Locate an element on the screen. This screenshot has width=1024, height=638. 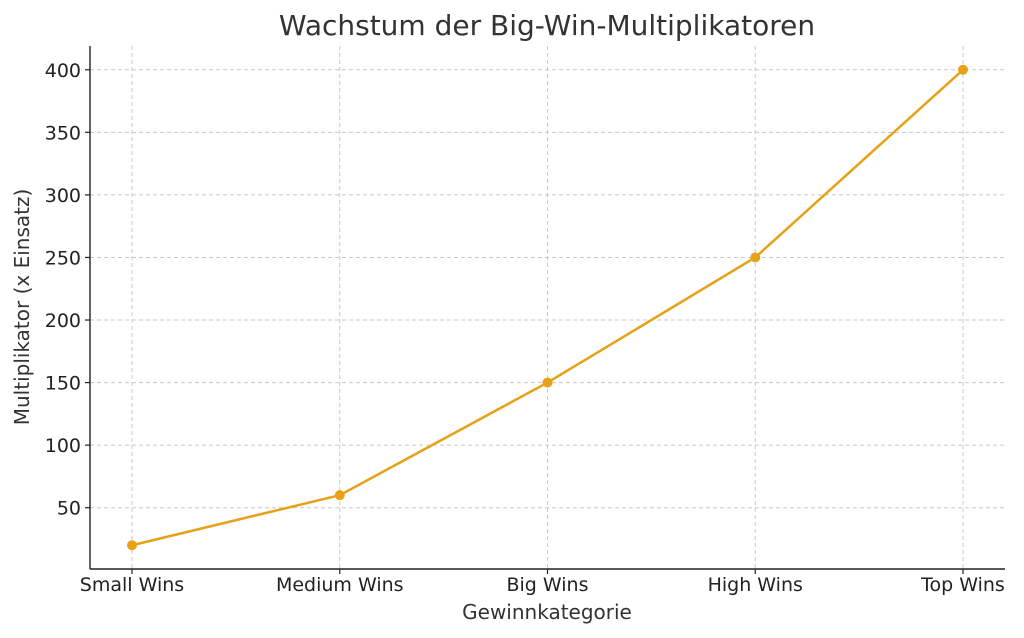
x-tick-label: Medium Wins is located at coordinates (340, 585).